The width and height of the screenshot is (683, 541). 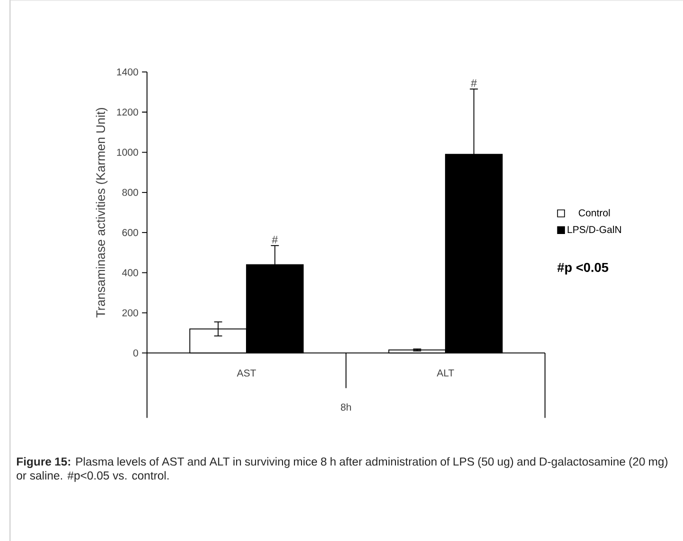 I want to click on y-tick-label: 800, so click(x=130, y=192).